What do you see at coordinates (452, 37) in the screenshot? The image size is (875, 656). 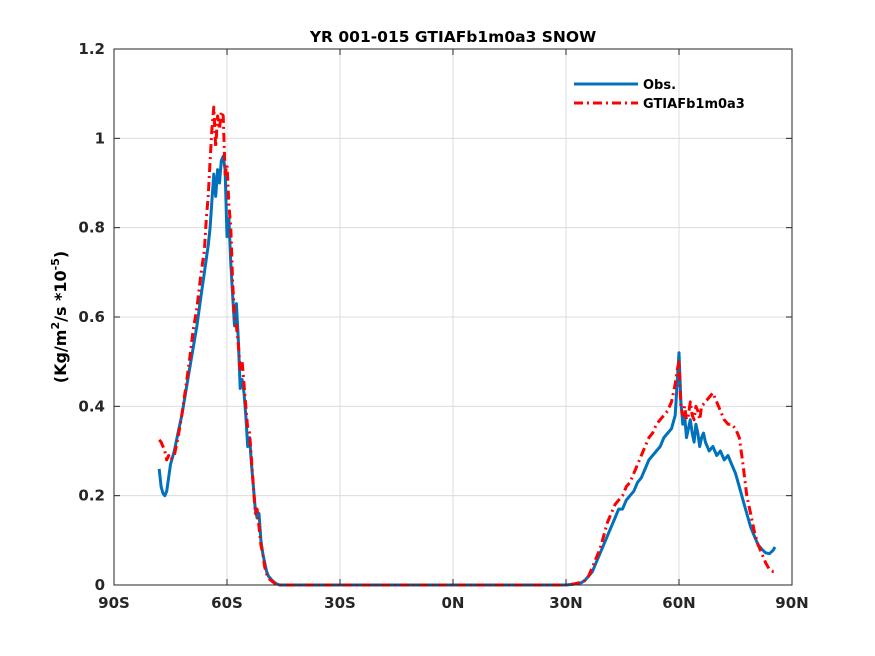 I see `chart-title: YR 001-015 GTIAFb1m0a3 SNOW` at bounding box center [452, 37].